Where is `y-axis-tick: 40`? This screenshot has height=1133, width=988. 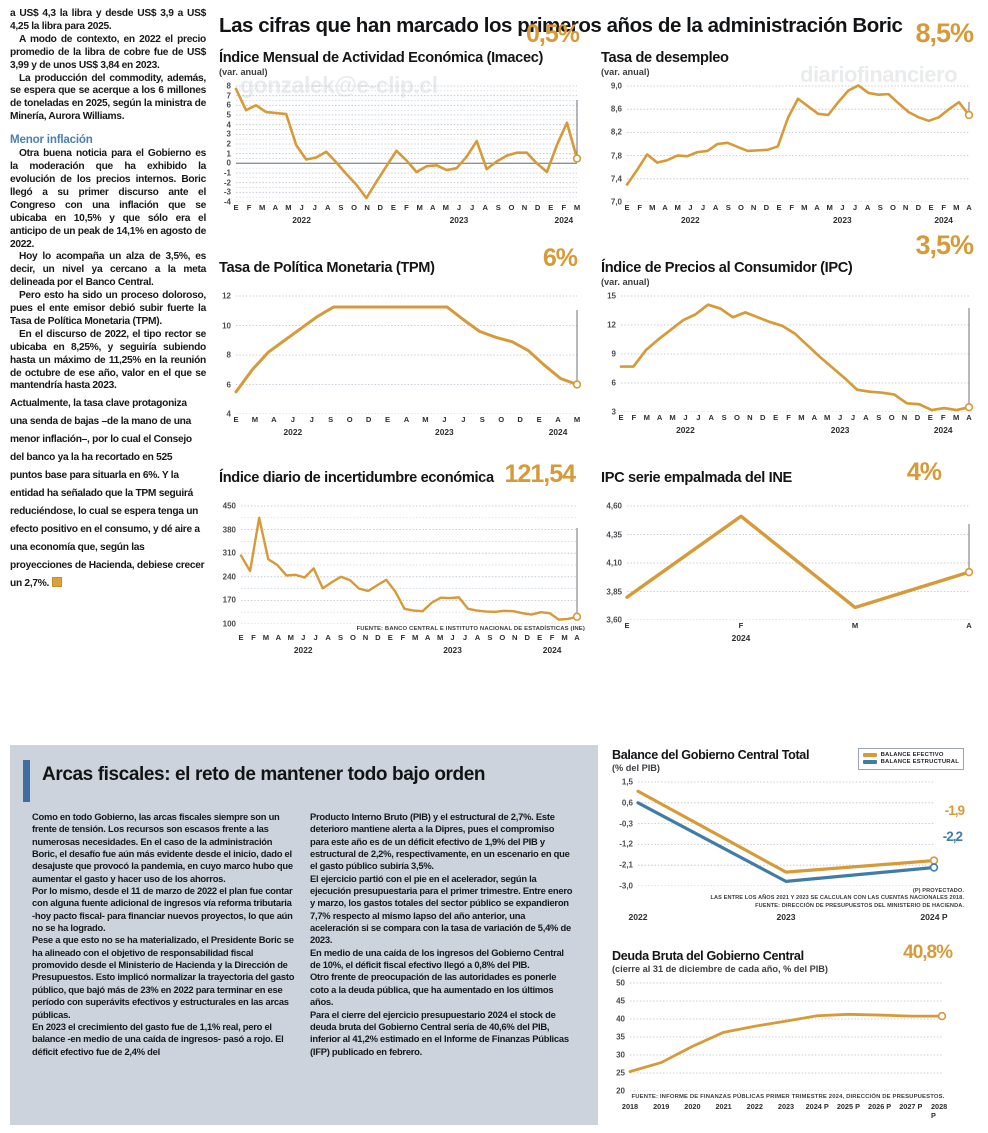 y-axis-tick: 40 is located at coordinates (620, 1019).